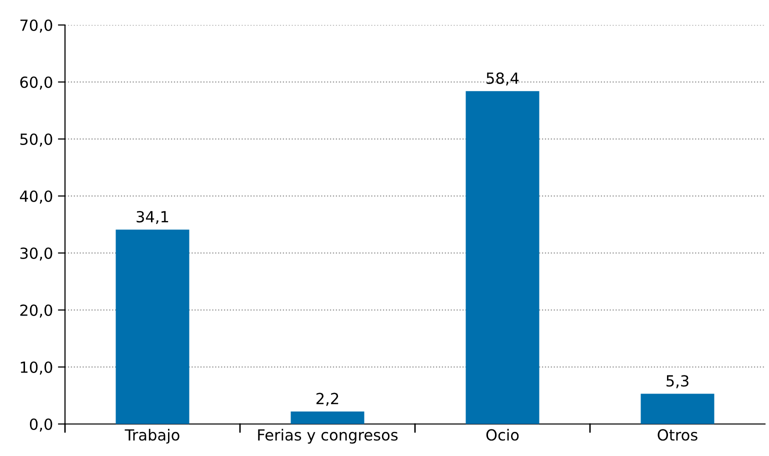 The width and height of the screenshot is (769, 456). I want to click on x-tick-label: Trabajo, so click(152, 436).